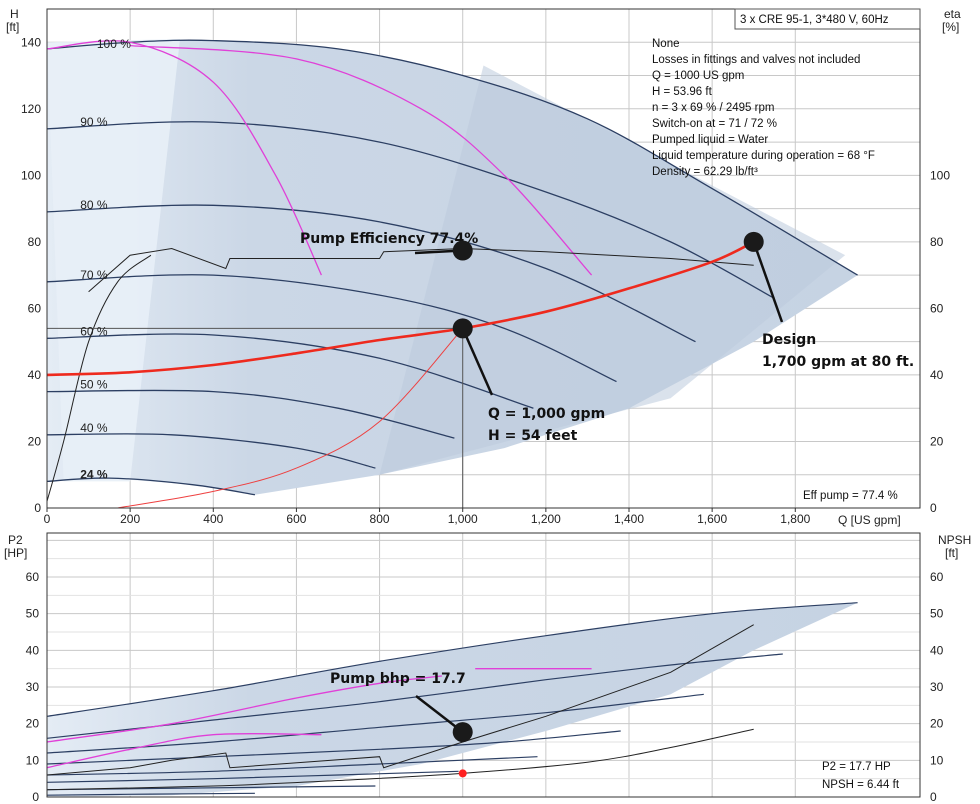 The width and height of the screenshot is (980, 804). What do you see at coordinates (12, 27) in the screenshot?
I see `head-y-unit: [ft]` at bounding box center [12, 27].